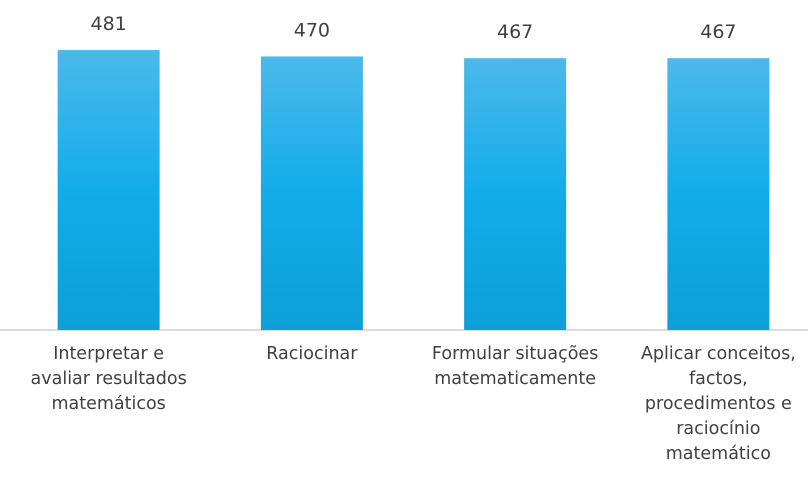 The image size is (808, 504). What do you see at coordinates (515, 366) in the screenshot?
I see `x-tick-label: Formular situações matematicamente` at bounding box center [515, 366].